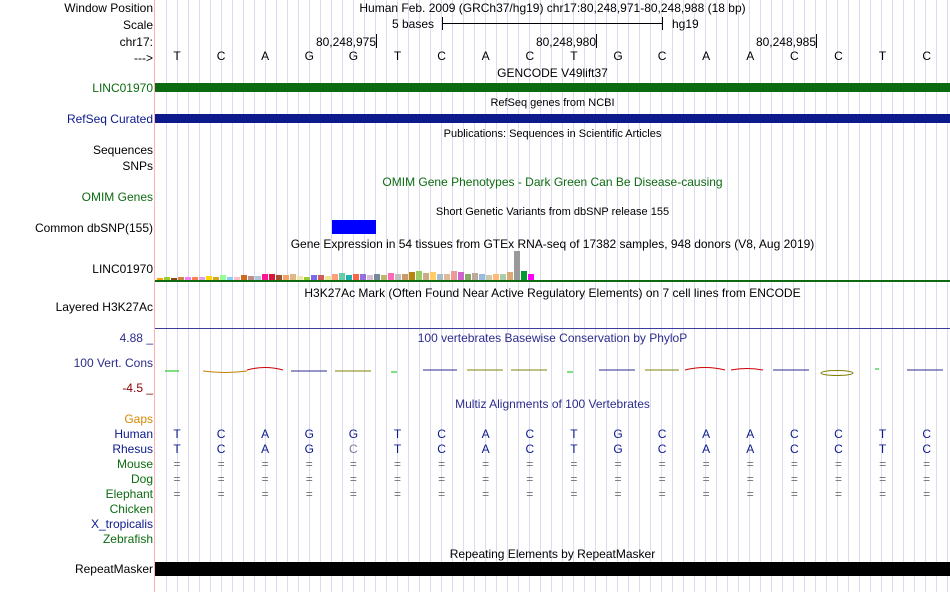  What do you see at coordinates (552, 370) in the screenshot?
I see `phylop-plot` at bounding box center [552, 370].